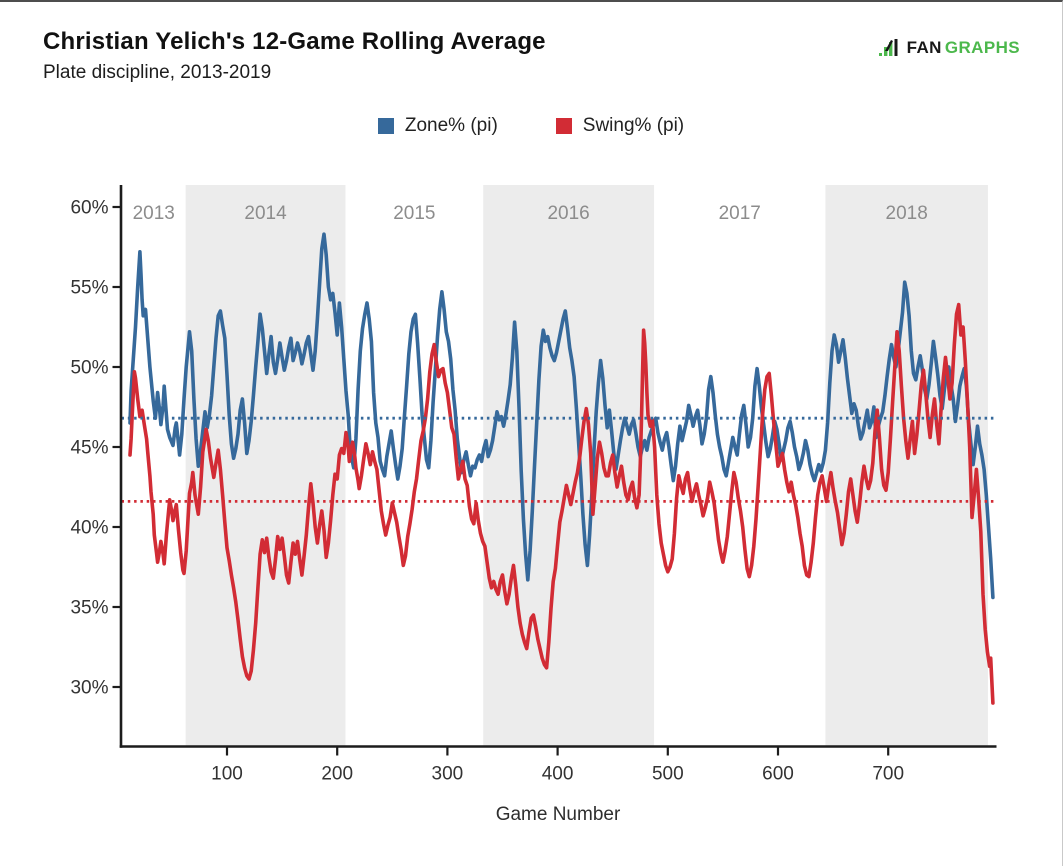 The width and height of the screenshot is (1063, 866). Describe the element at coordinates (740, 213) in the screenshot. I see `year-label-2017: 2017` at that location.